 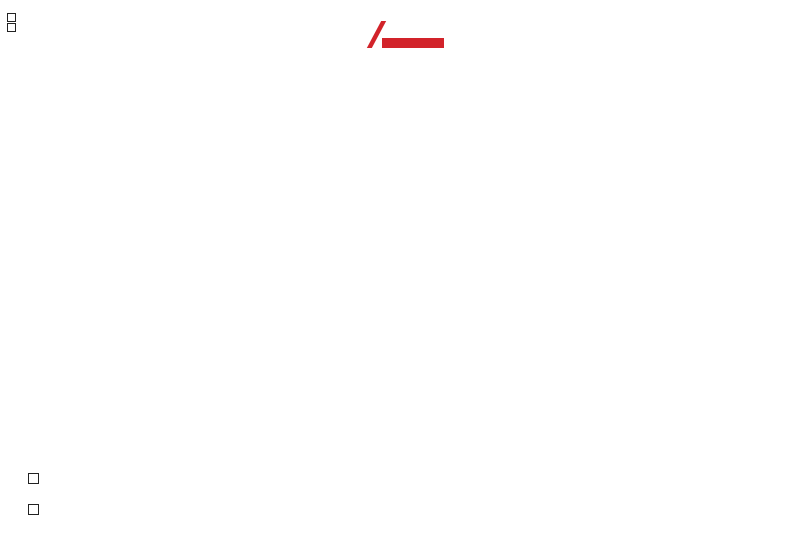 I want to click on top-legend-row-run003, so click(x=86, y=17).